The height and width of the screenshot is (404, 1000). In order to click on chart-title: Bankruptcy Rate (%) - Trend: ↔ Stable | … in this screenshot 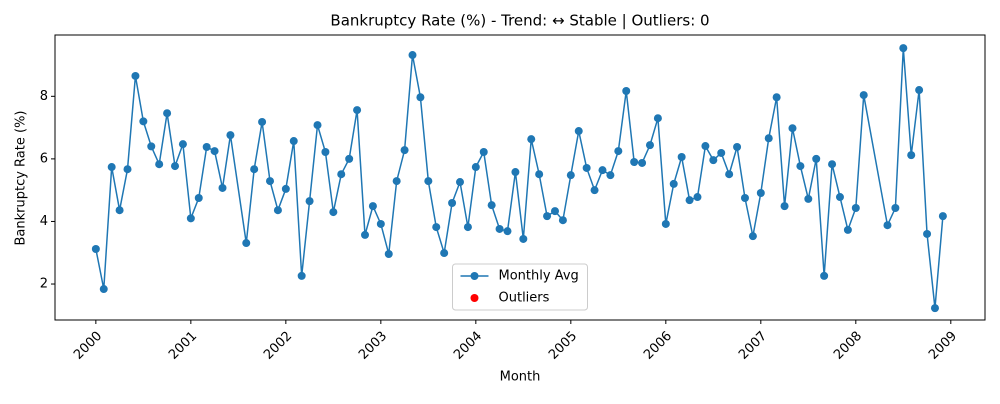, I will do `click(519, 21)`.